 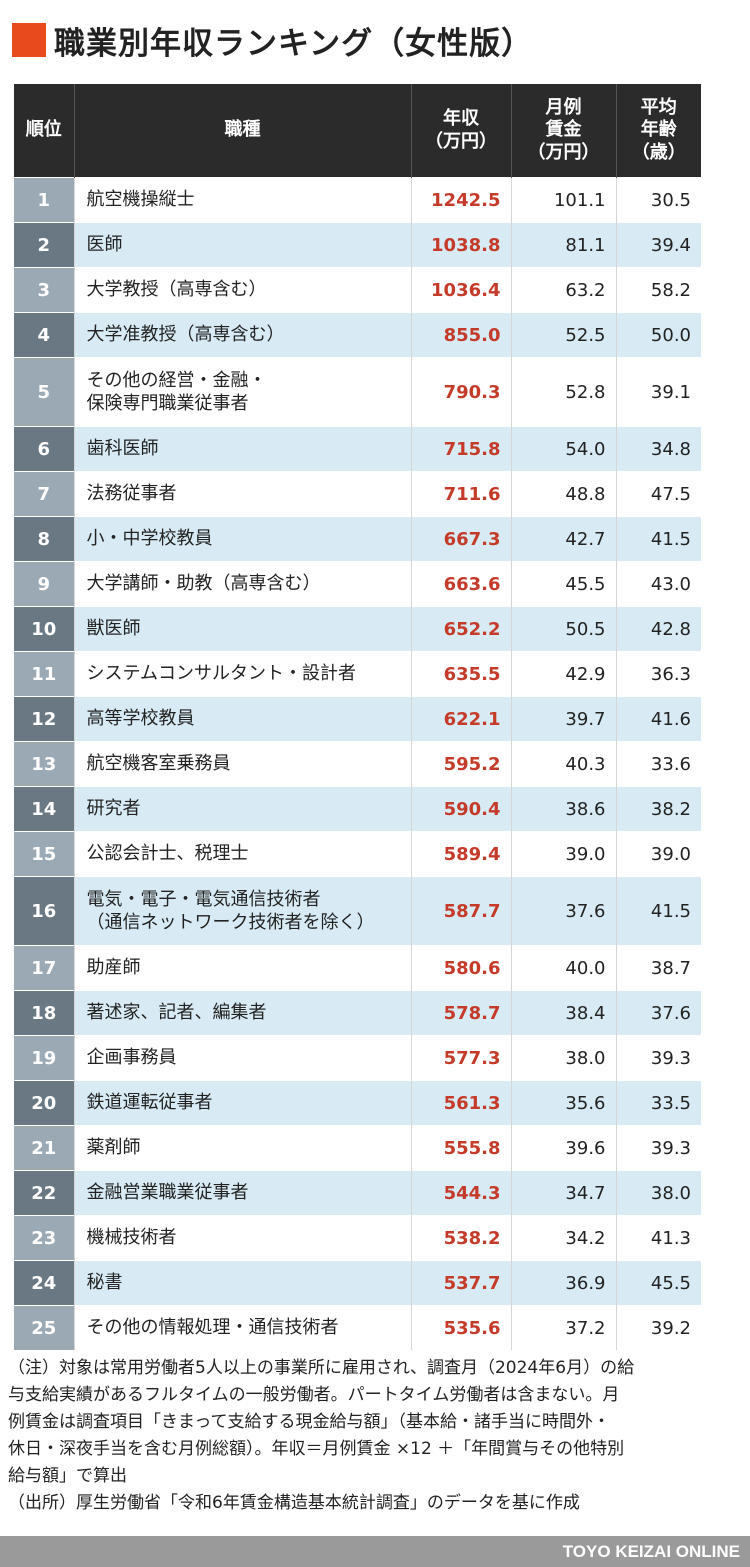 I want to click on average-age-cell: 37.6, so click(x=658, y=1013).